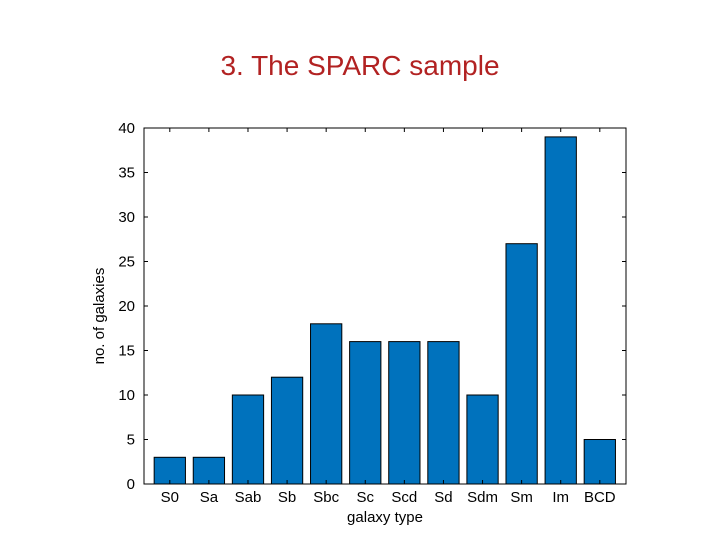 The width and height of the screenshot is (720, 540). I want to click on y-tick-label-10: 10, so click(126, 395).